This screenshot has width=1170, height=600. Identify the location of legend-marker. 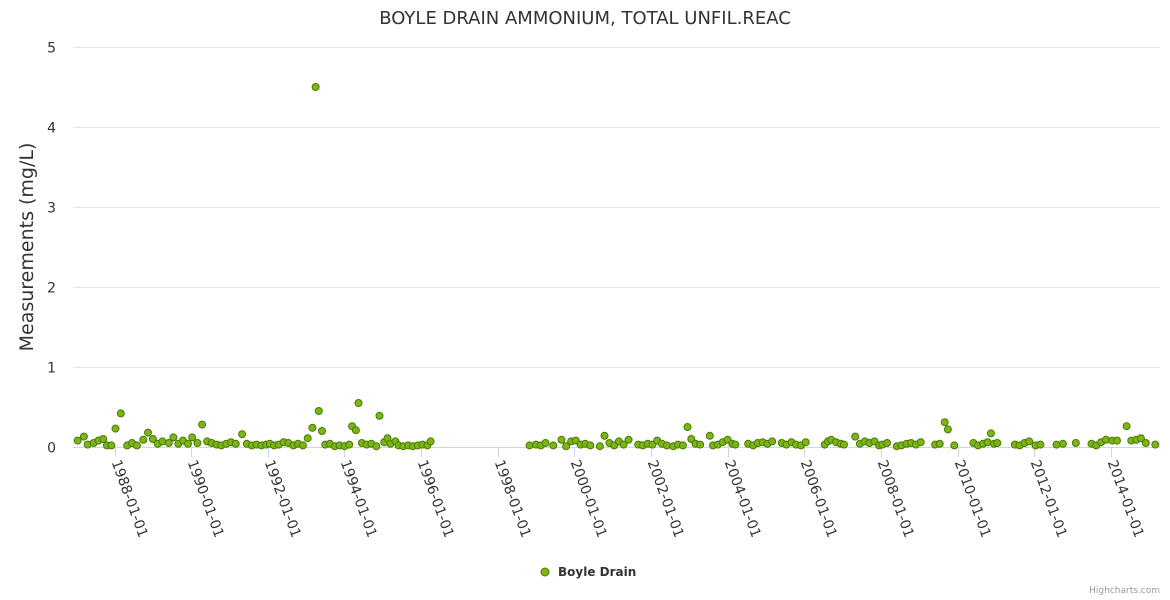
(545, 572).